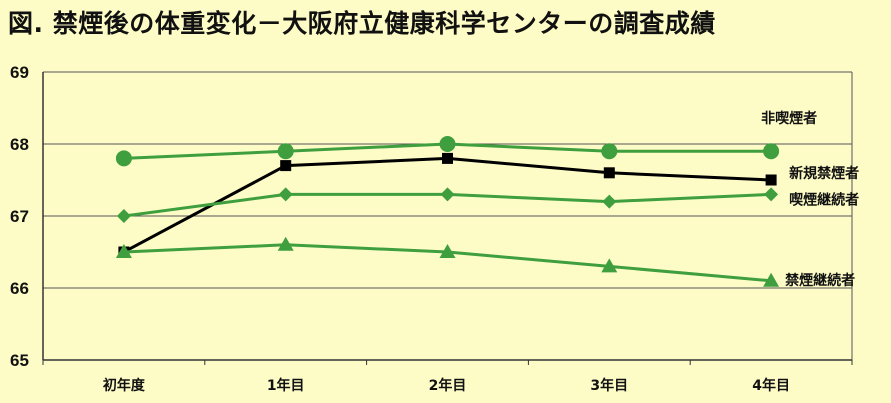 This screenshot has width=891, height=403. I want to click on y-tick-label: 66, so click(19, 288).